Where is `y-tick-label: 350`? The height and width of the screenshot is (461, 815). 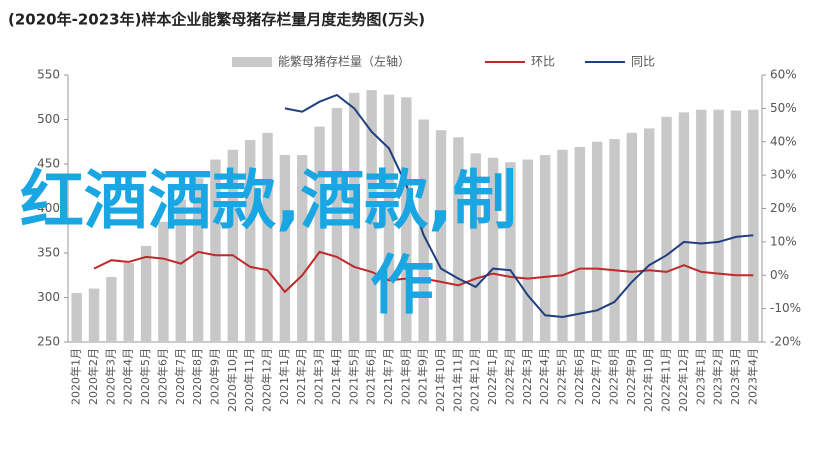
y-tick-label: 350 is located at coordinates (48, 253).